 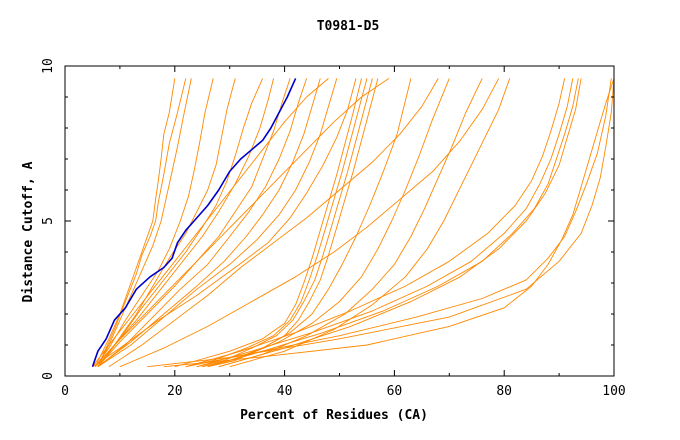 I want to click on y-axis-label: Distance Cutoff, A, so click(x=28, y=231).